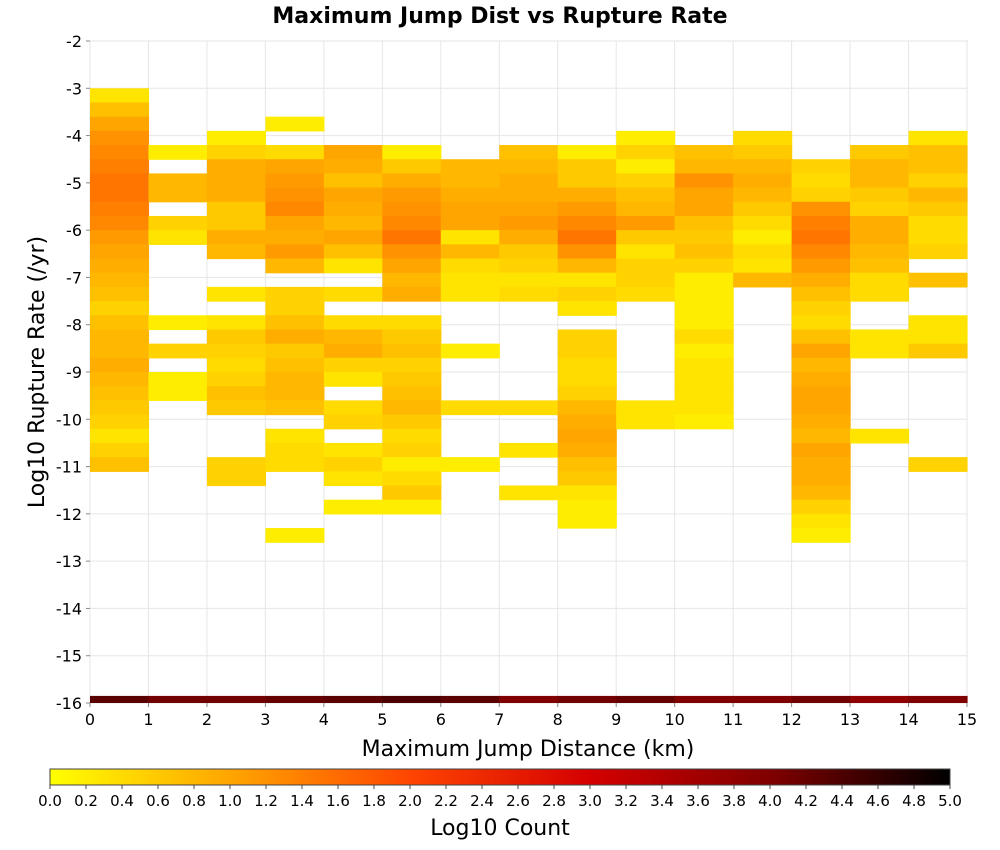  I want to click on x-tick-label-13: 13, so click(850, 719).